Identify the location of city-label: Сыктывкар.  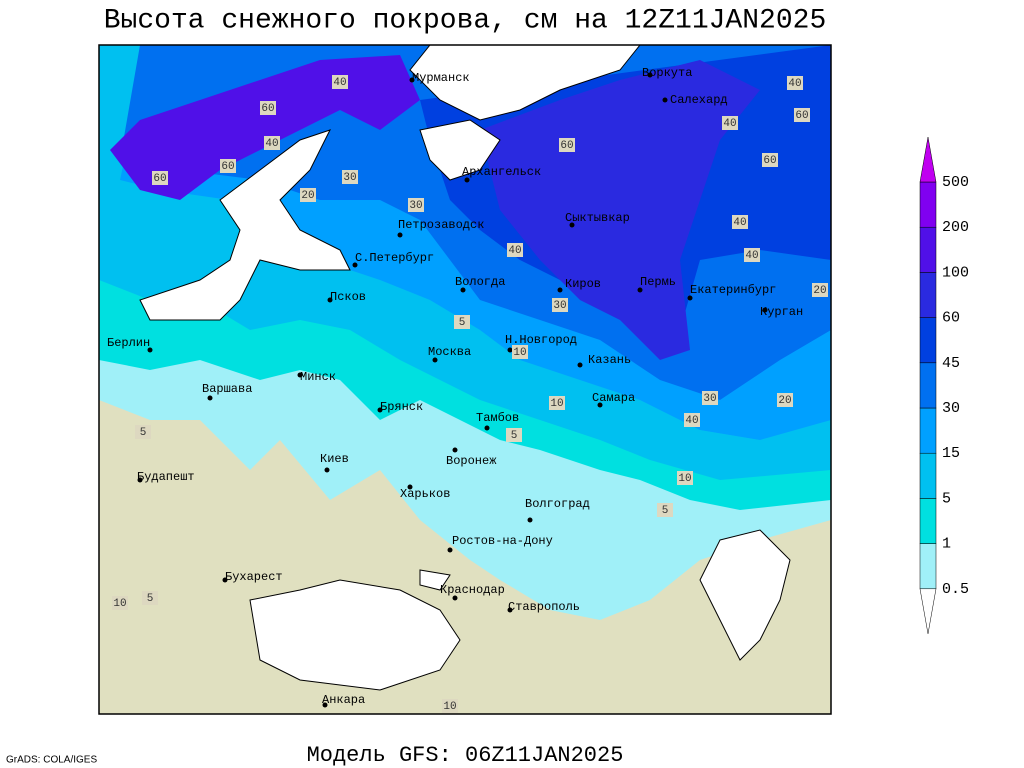
(597, 218).